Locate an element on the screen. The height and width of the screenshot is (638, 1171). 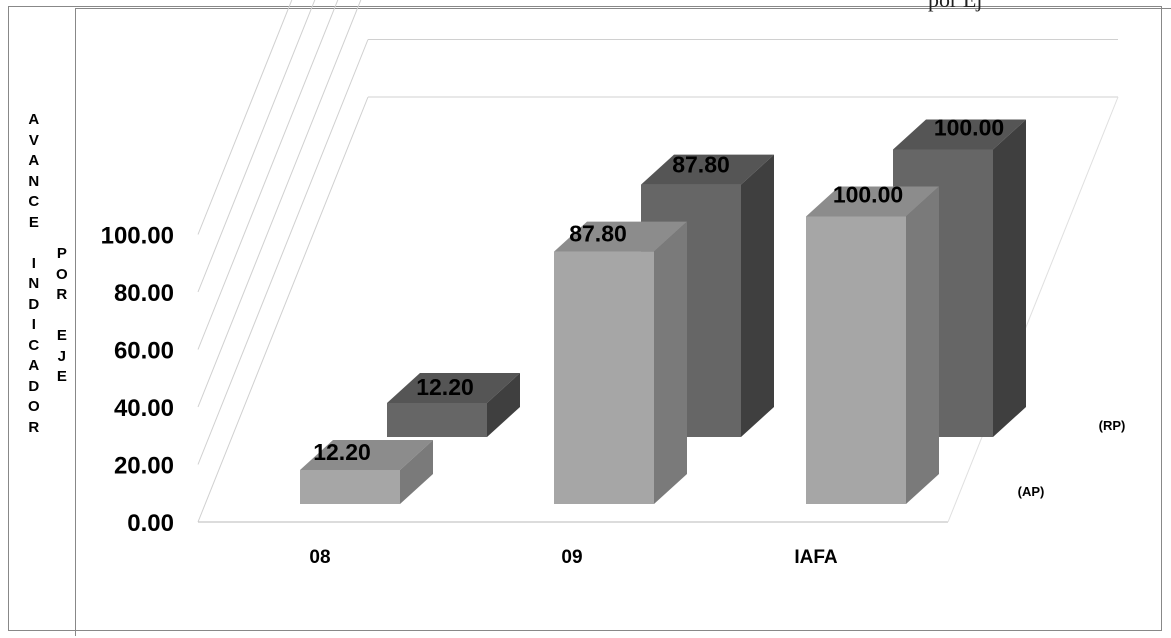
y-tick-label: 80.00 is located at coordinates (144, 293).